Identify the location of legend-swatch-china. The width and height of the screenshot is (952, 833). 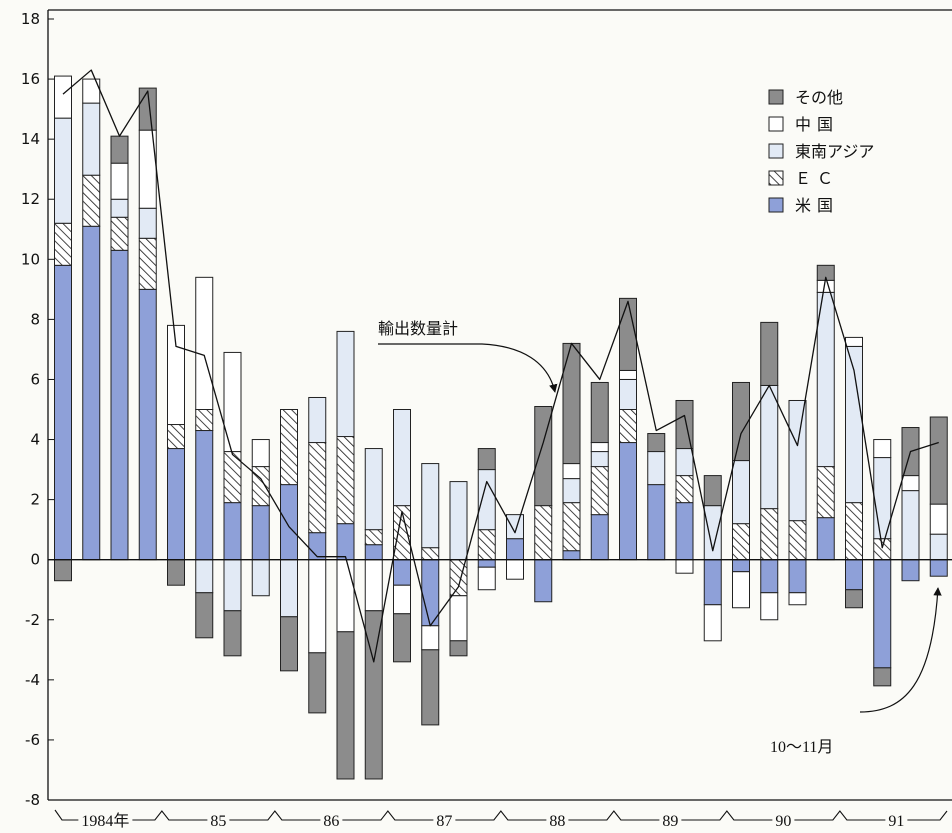
(776, 124).